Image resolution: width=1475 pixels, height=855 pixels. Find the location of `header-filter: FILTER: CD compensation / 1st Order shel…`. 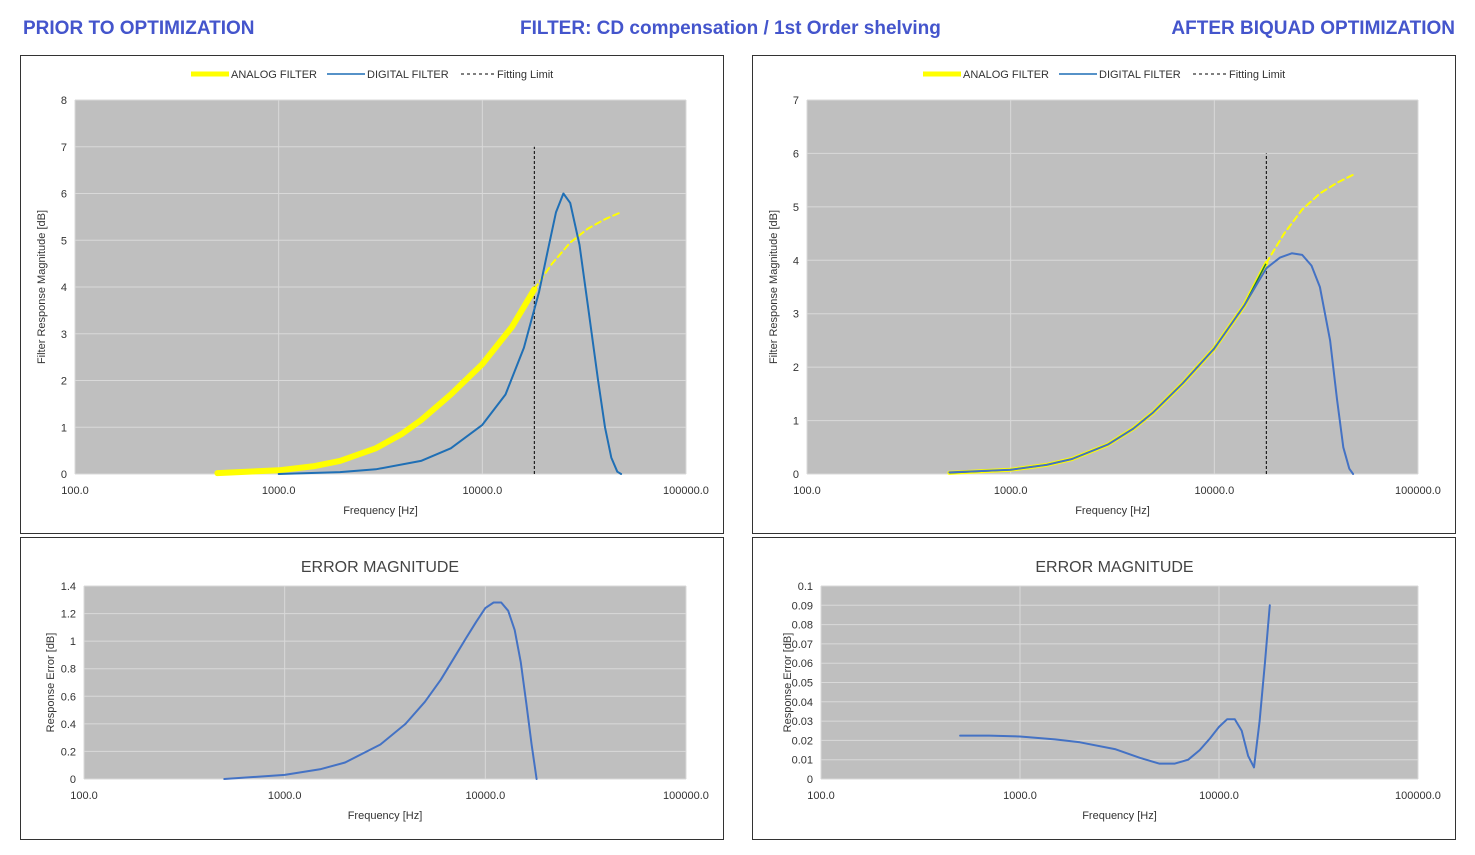

header-filter: FILTER: CD compensation / 1st Order shel… is located at coordinates (730, 28).